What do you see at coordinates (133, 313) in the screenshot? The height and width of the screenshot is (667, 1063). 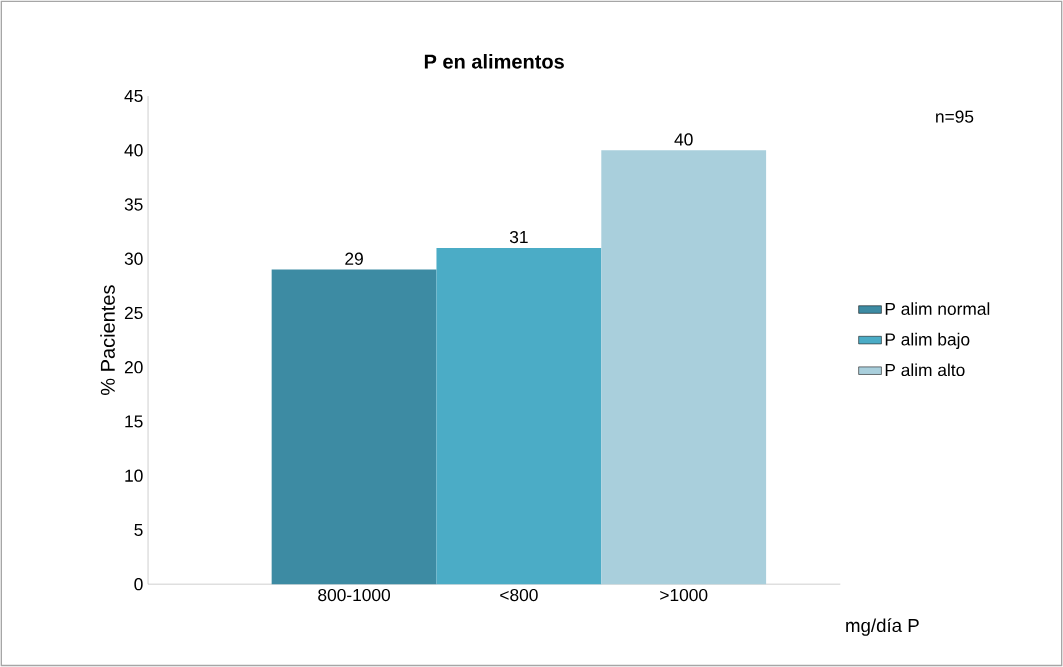 I see `y-tick-label: 25` at bounding box center [133, 313].